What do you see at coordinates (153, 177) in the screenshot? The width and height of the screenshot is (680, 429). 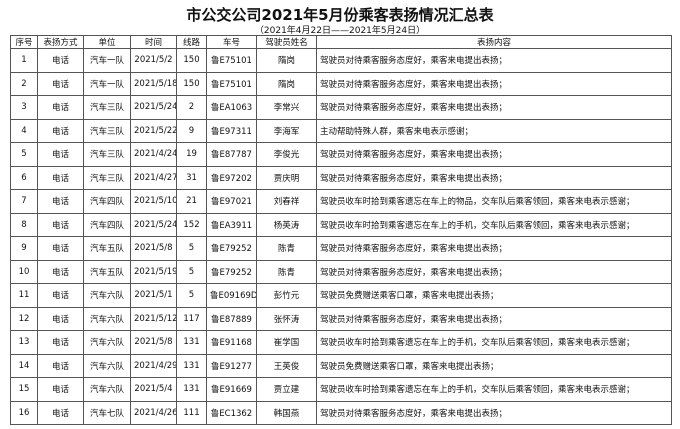 I see `table-cell: 2021/4/27` at bounding box center [153, 177].